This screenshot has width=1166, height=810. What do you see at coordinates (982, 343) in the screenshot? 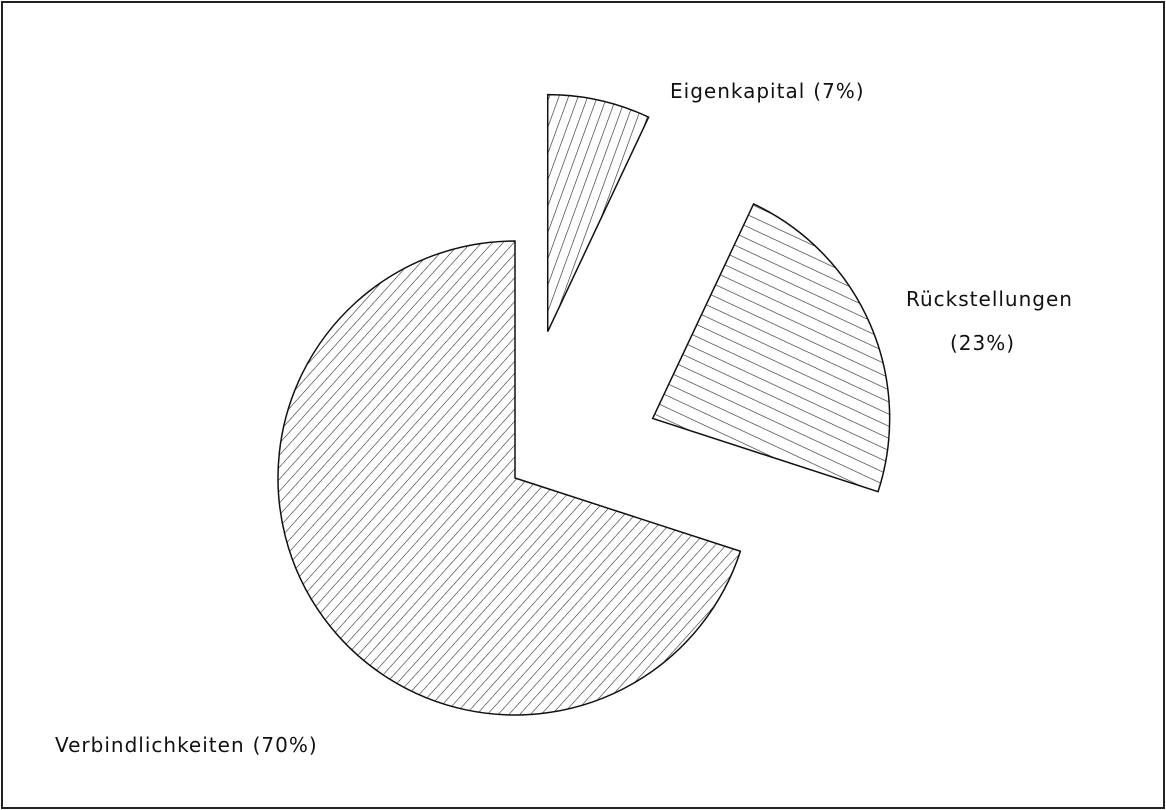
I see `value-label: (23%)` at bounding box center [982, 343].